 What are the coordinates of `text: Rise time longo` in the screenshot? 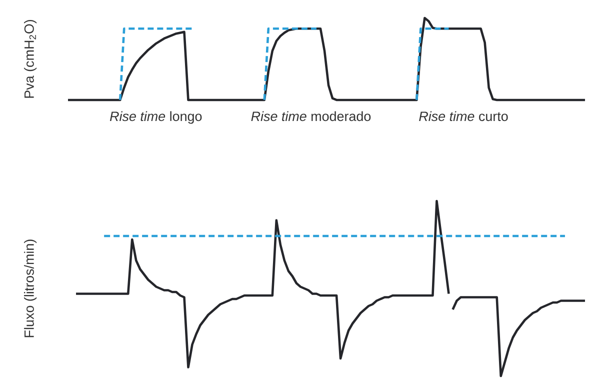 It's located at (156, 117).